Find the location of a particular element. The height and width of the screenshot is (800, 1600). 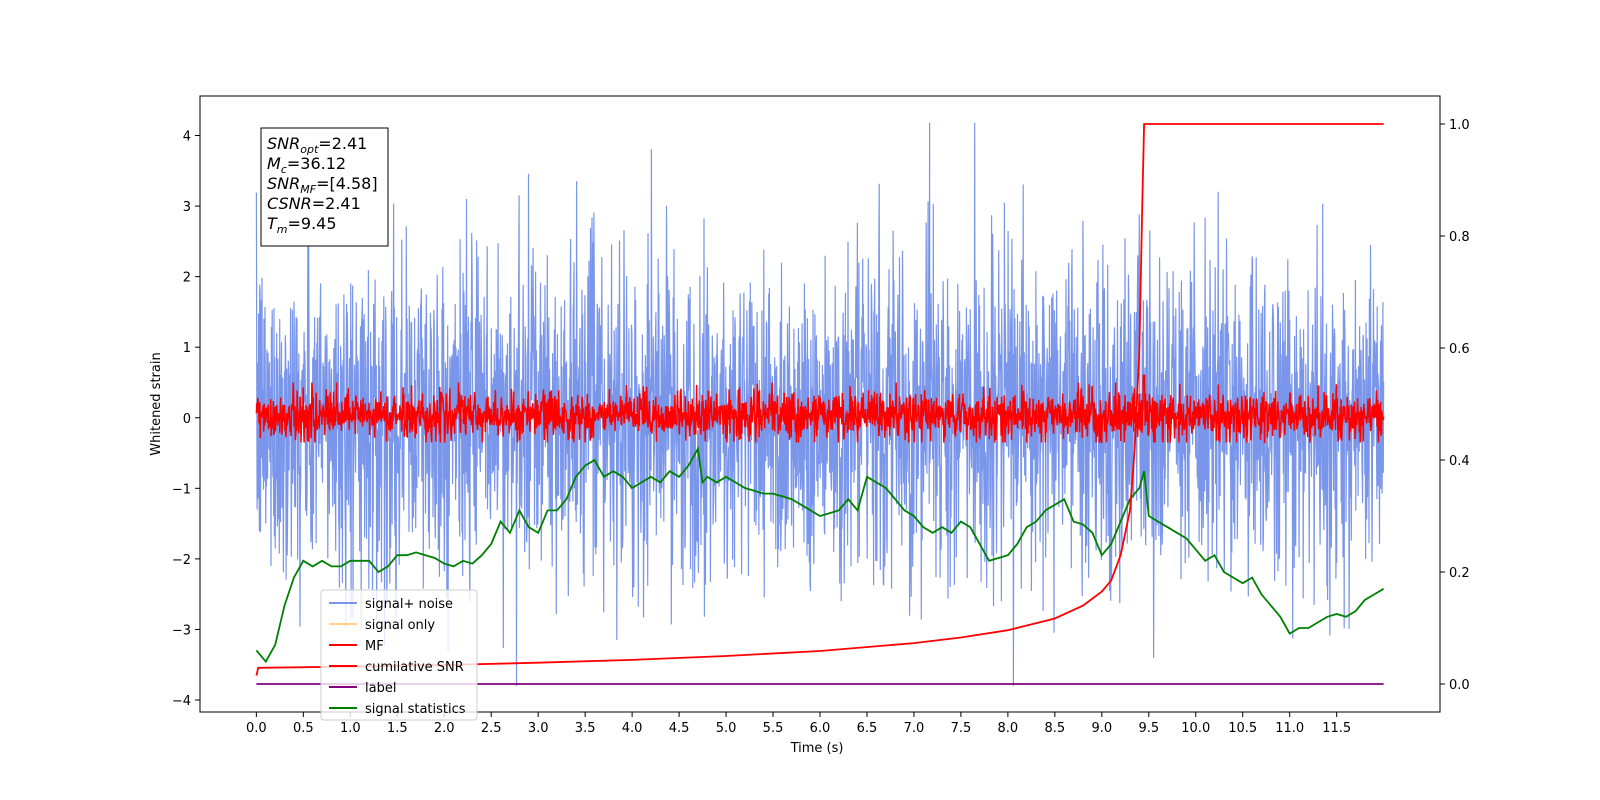

annotation-line: Mc=36.12 is located at coordinates (306, 165).